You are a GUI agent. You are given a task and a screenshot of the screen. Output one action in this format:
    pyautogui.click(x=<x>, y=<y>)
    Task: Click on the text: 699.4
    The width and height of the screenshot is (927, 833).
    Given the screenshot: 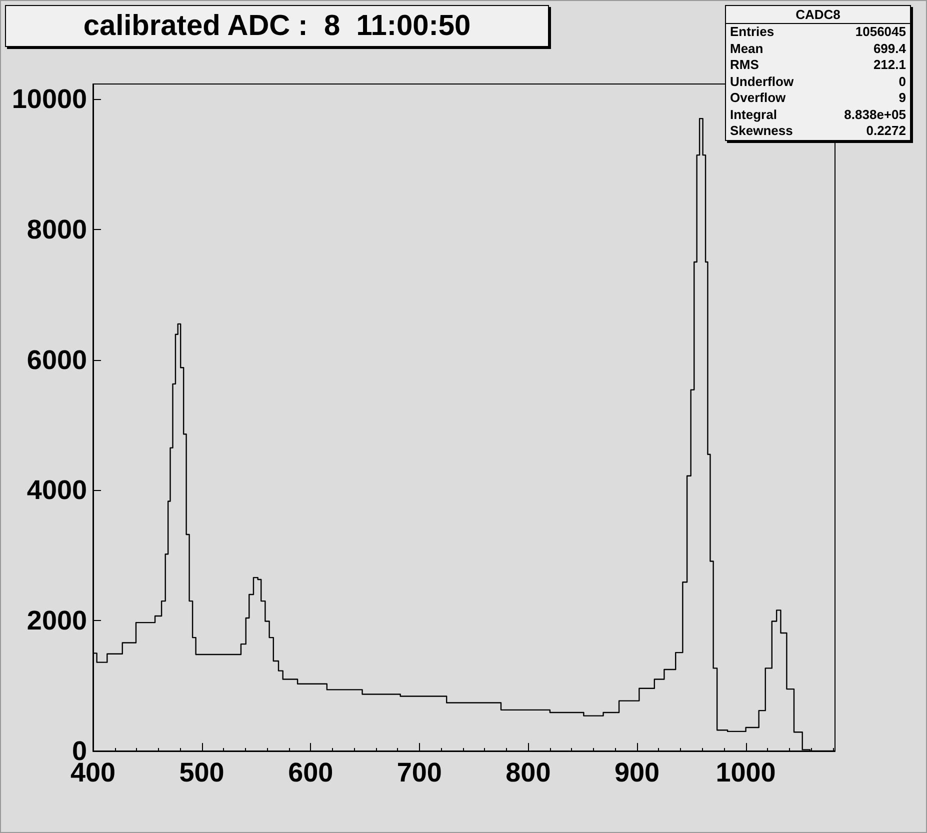 What is the action you would take?
    pyautogui.click(x=889, y=48)
    